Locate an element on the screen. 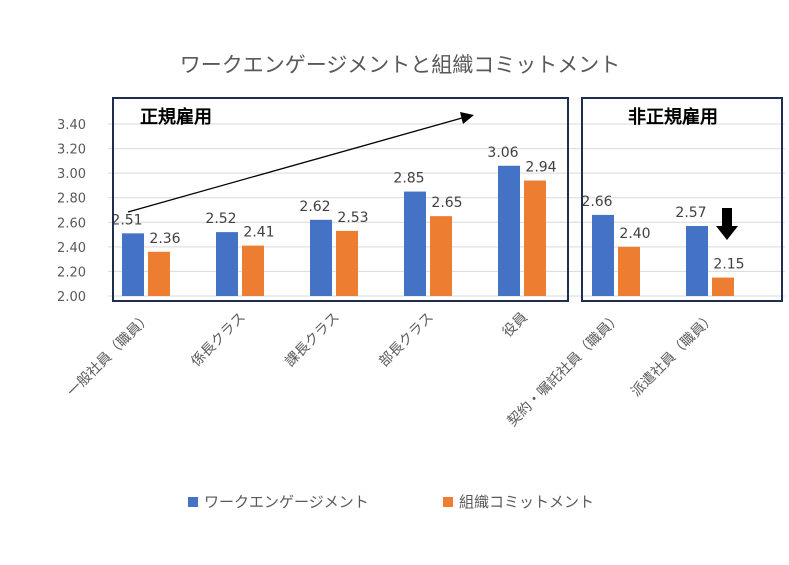 The height and width of the screenshot is (565, 789). y-tick-label: 3.00 is located at coordinates (71, 174).